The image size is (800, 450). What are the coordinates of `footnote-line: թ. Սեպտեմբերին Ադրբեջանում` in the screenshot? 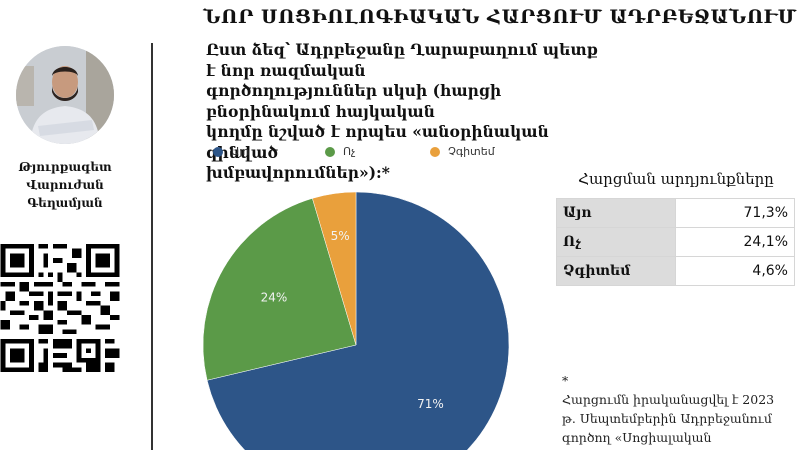 It's located at (667, 418).